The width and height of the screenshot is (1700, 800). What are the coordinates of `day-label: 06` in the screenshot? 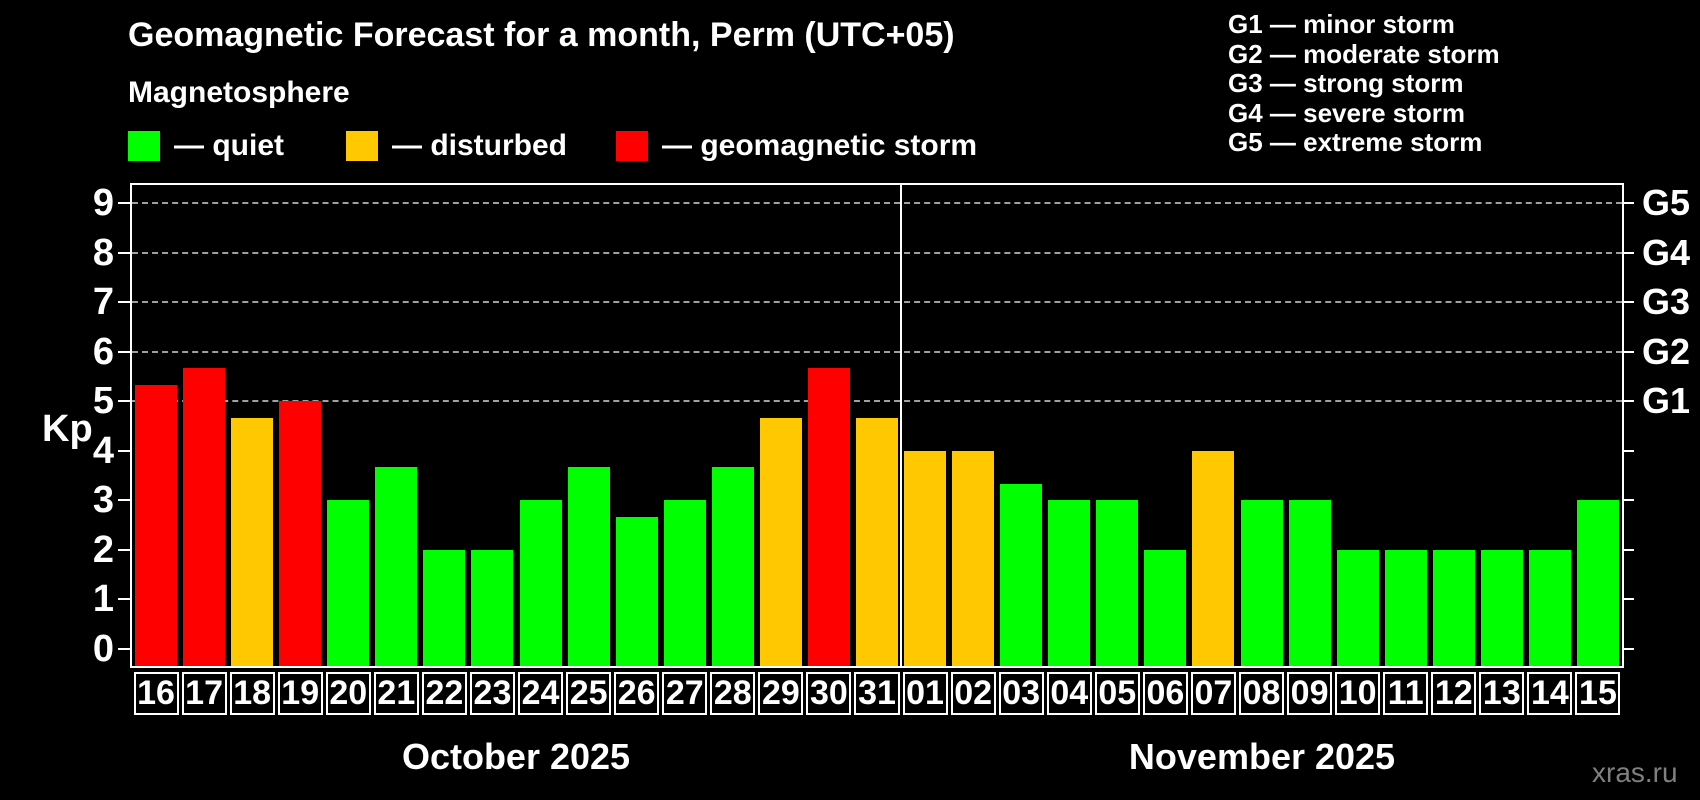 It's located at (1165, 693).